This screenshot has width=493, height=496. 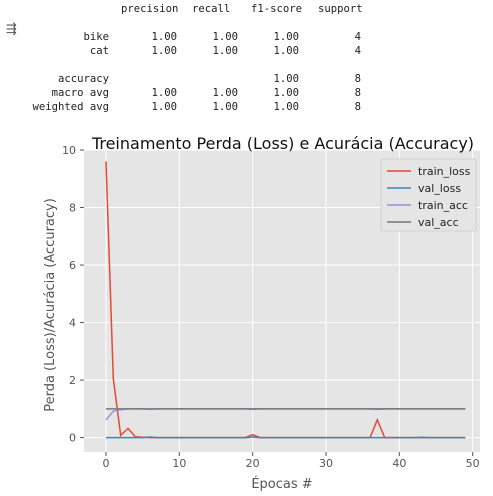 What do you see at coordinates (443, 205) in the screenshot?
I see `legend-label: train_acc` at bounding box center [443, 205].